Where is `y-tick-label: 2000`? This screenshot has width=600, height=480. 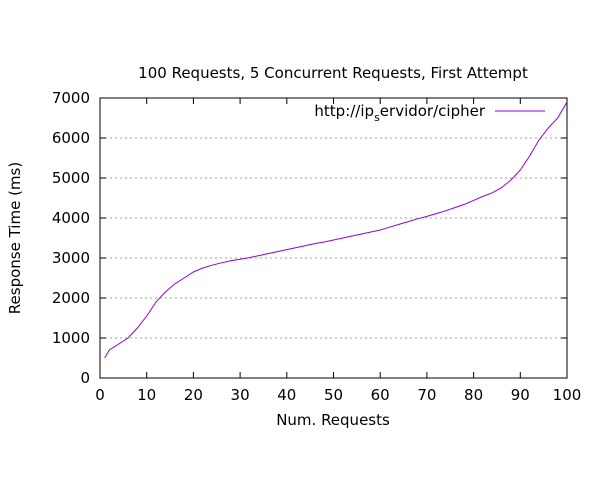
y-tick-label: 2000 is located at coordinates (71, 298).